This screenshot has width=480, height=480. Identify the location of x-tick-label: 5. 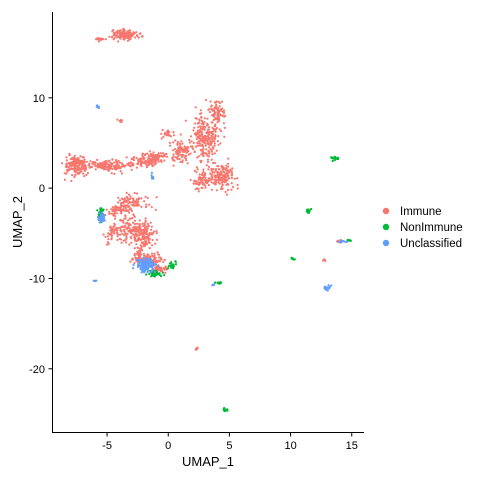
(229, 446).